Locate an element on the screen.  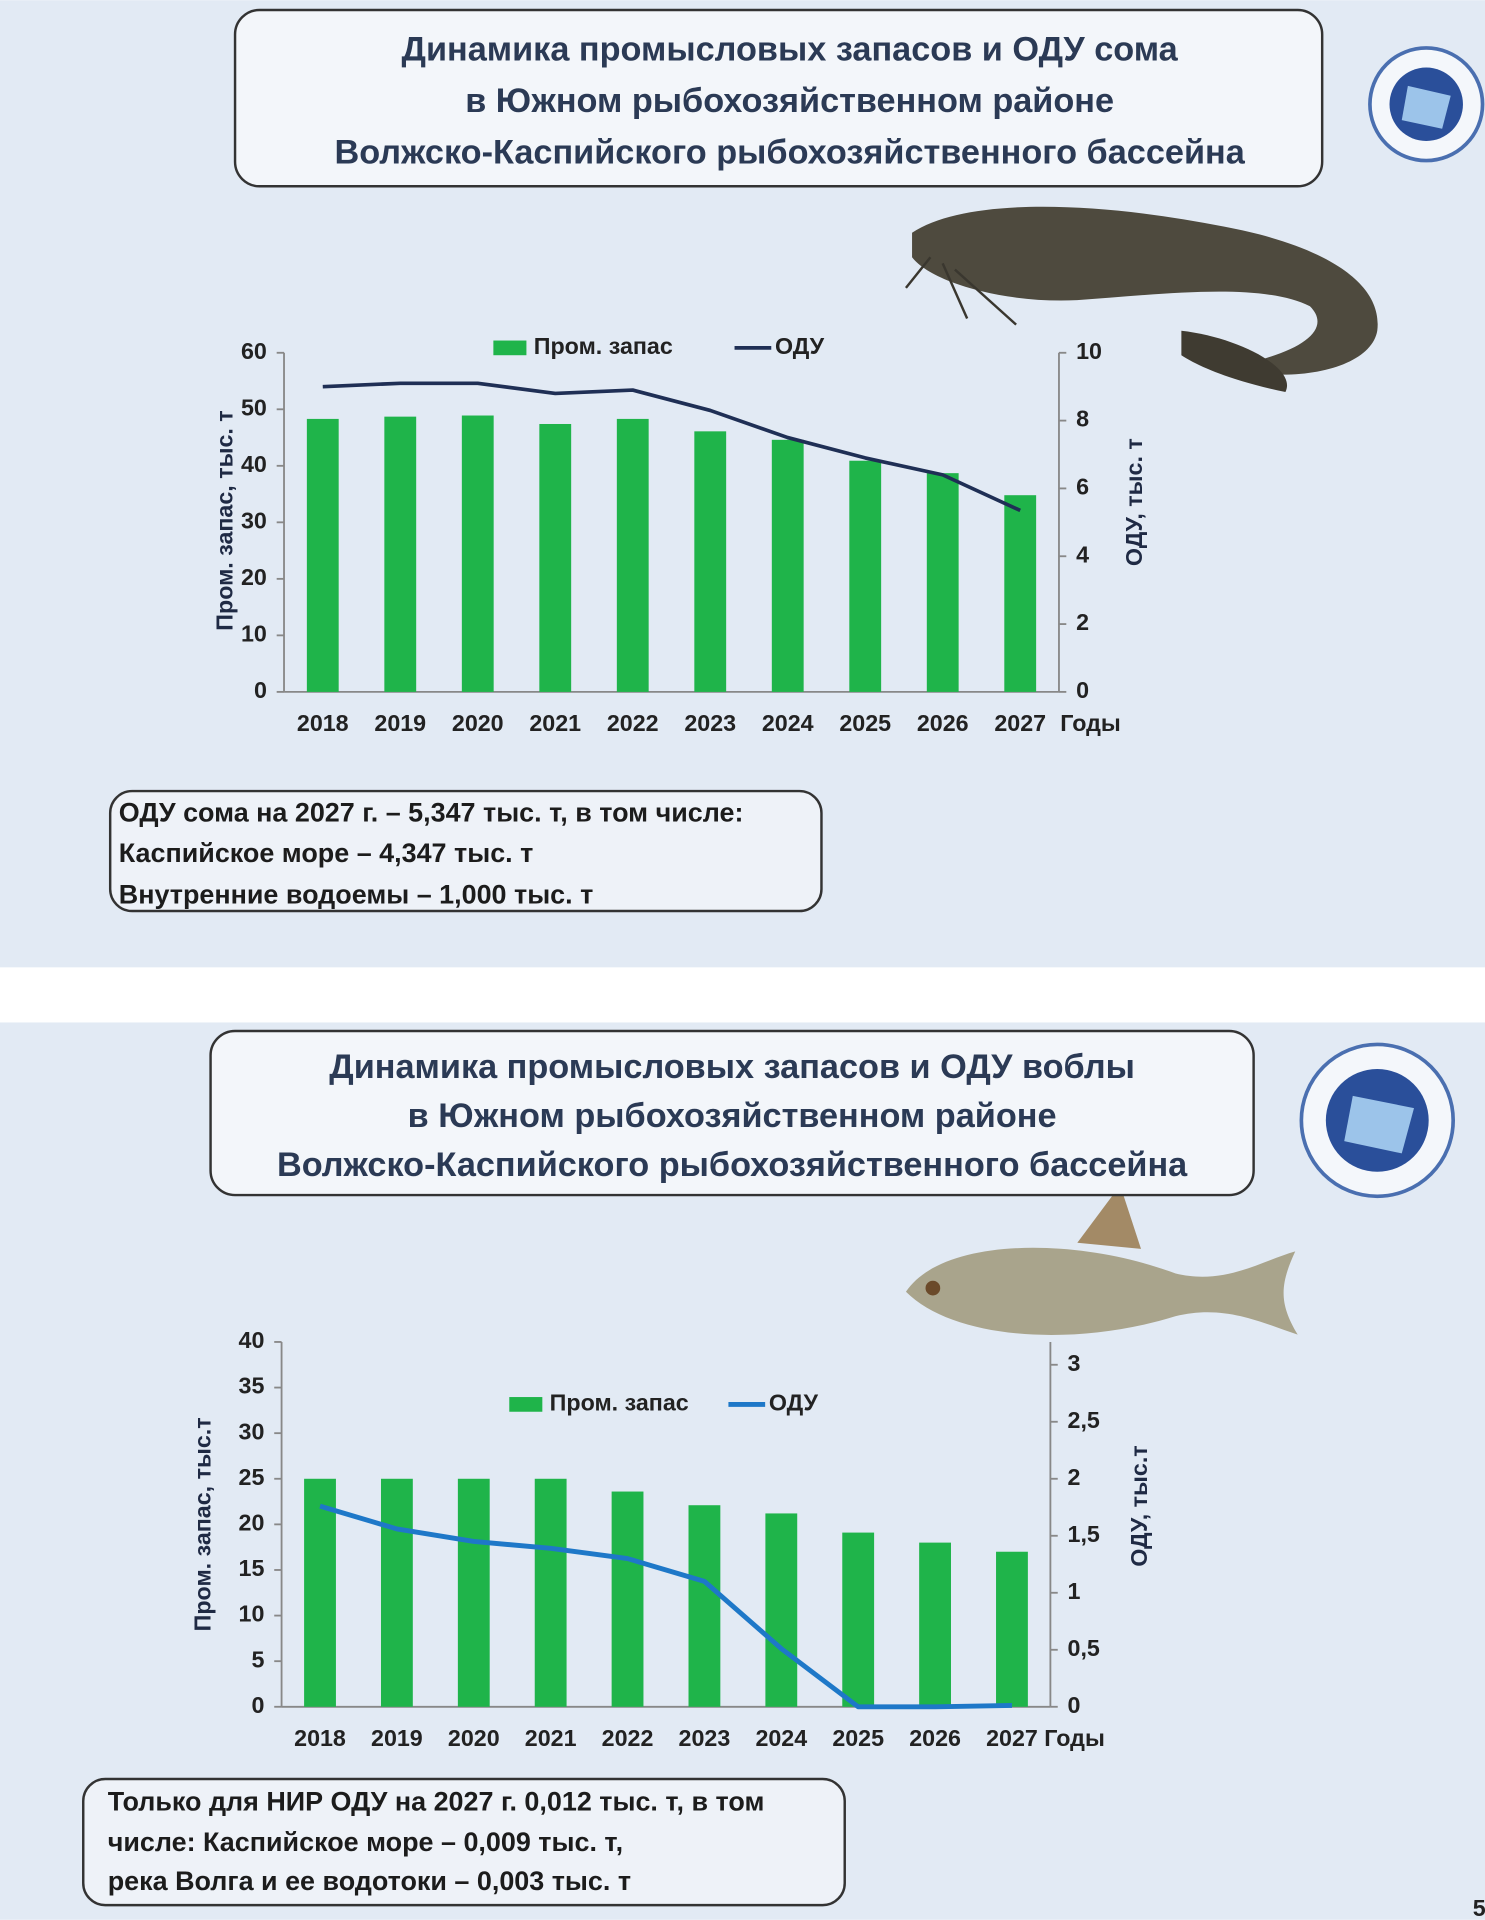
y2-tick-label: 2,5 is located at coordinates (1084, 1420).